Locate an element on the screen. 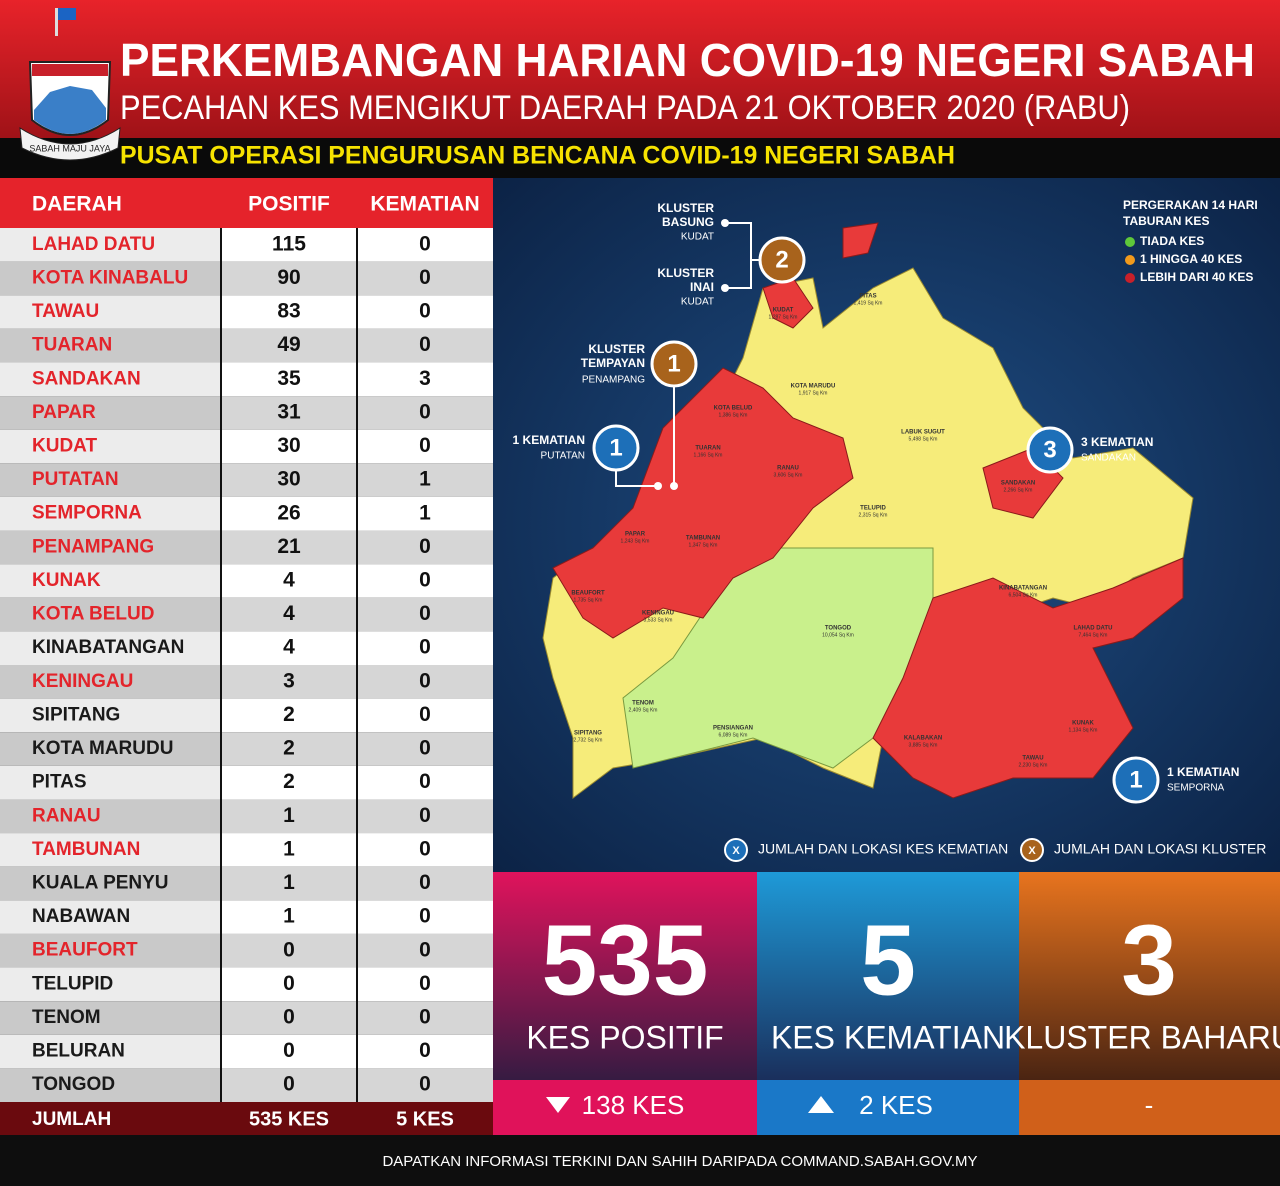 The image size is (1280, 1186). district-area: 1,386 Sq Km is located at coordinates (733, 415).